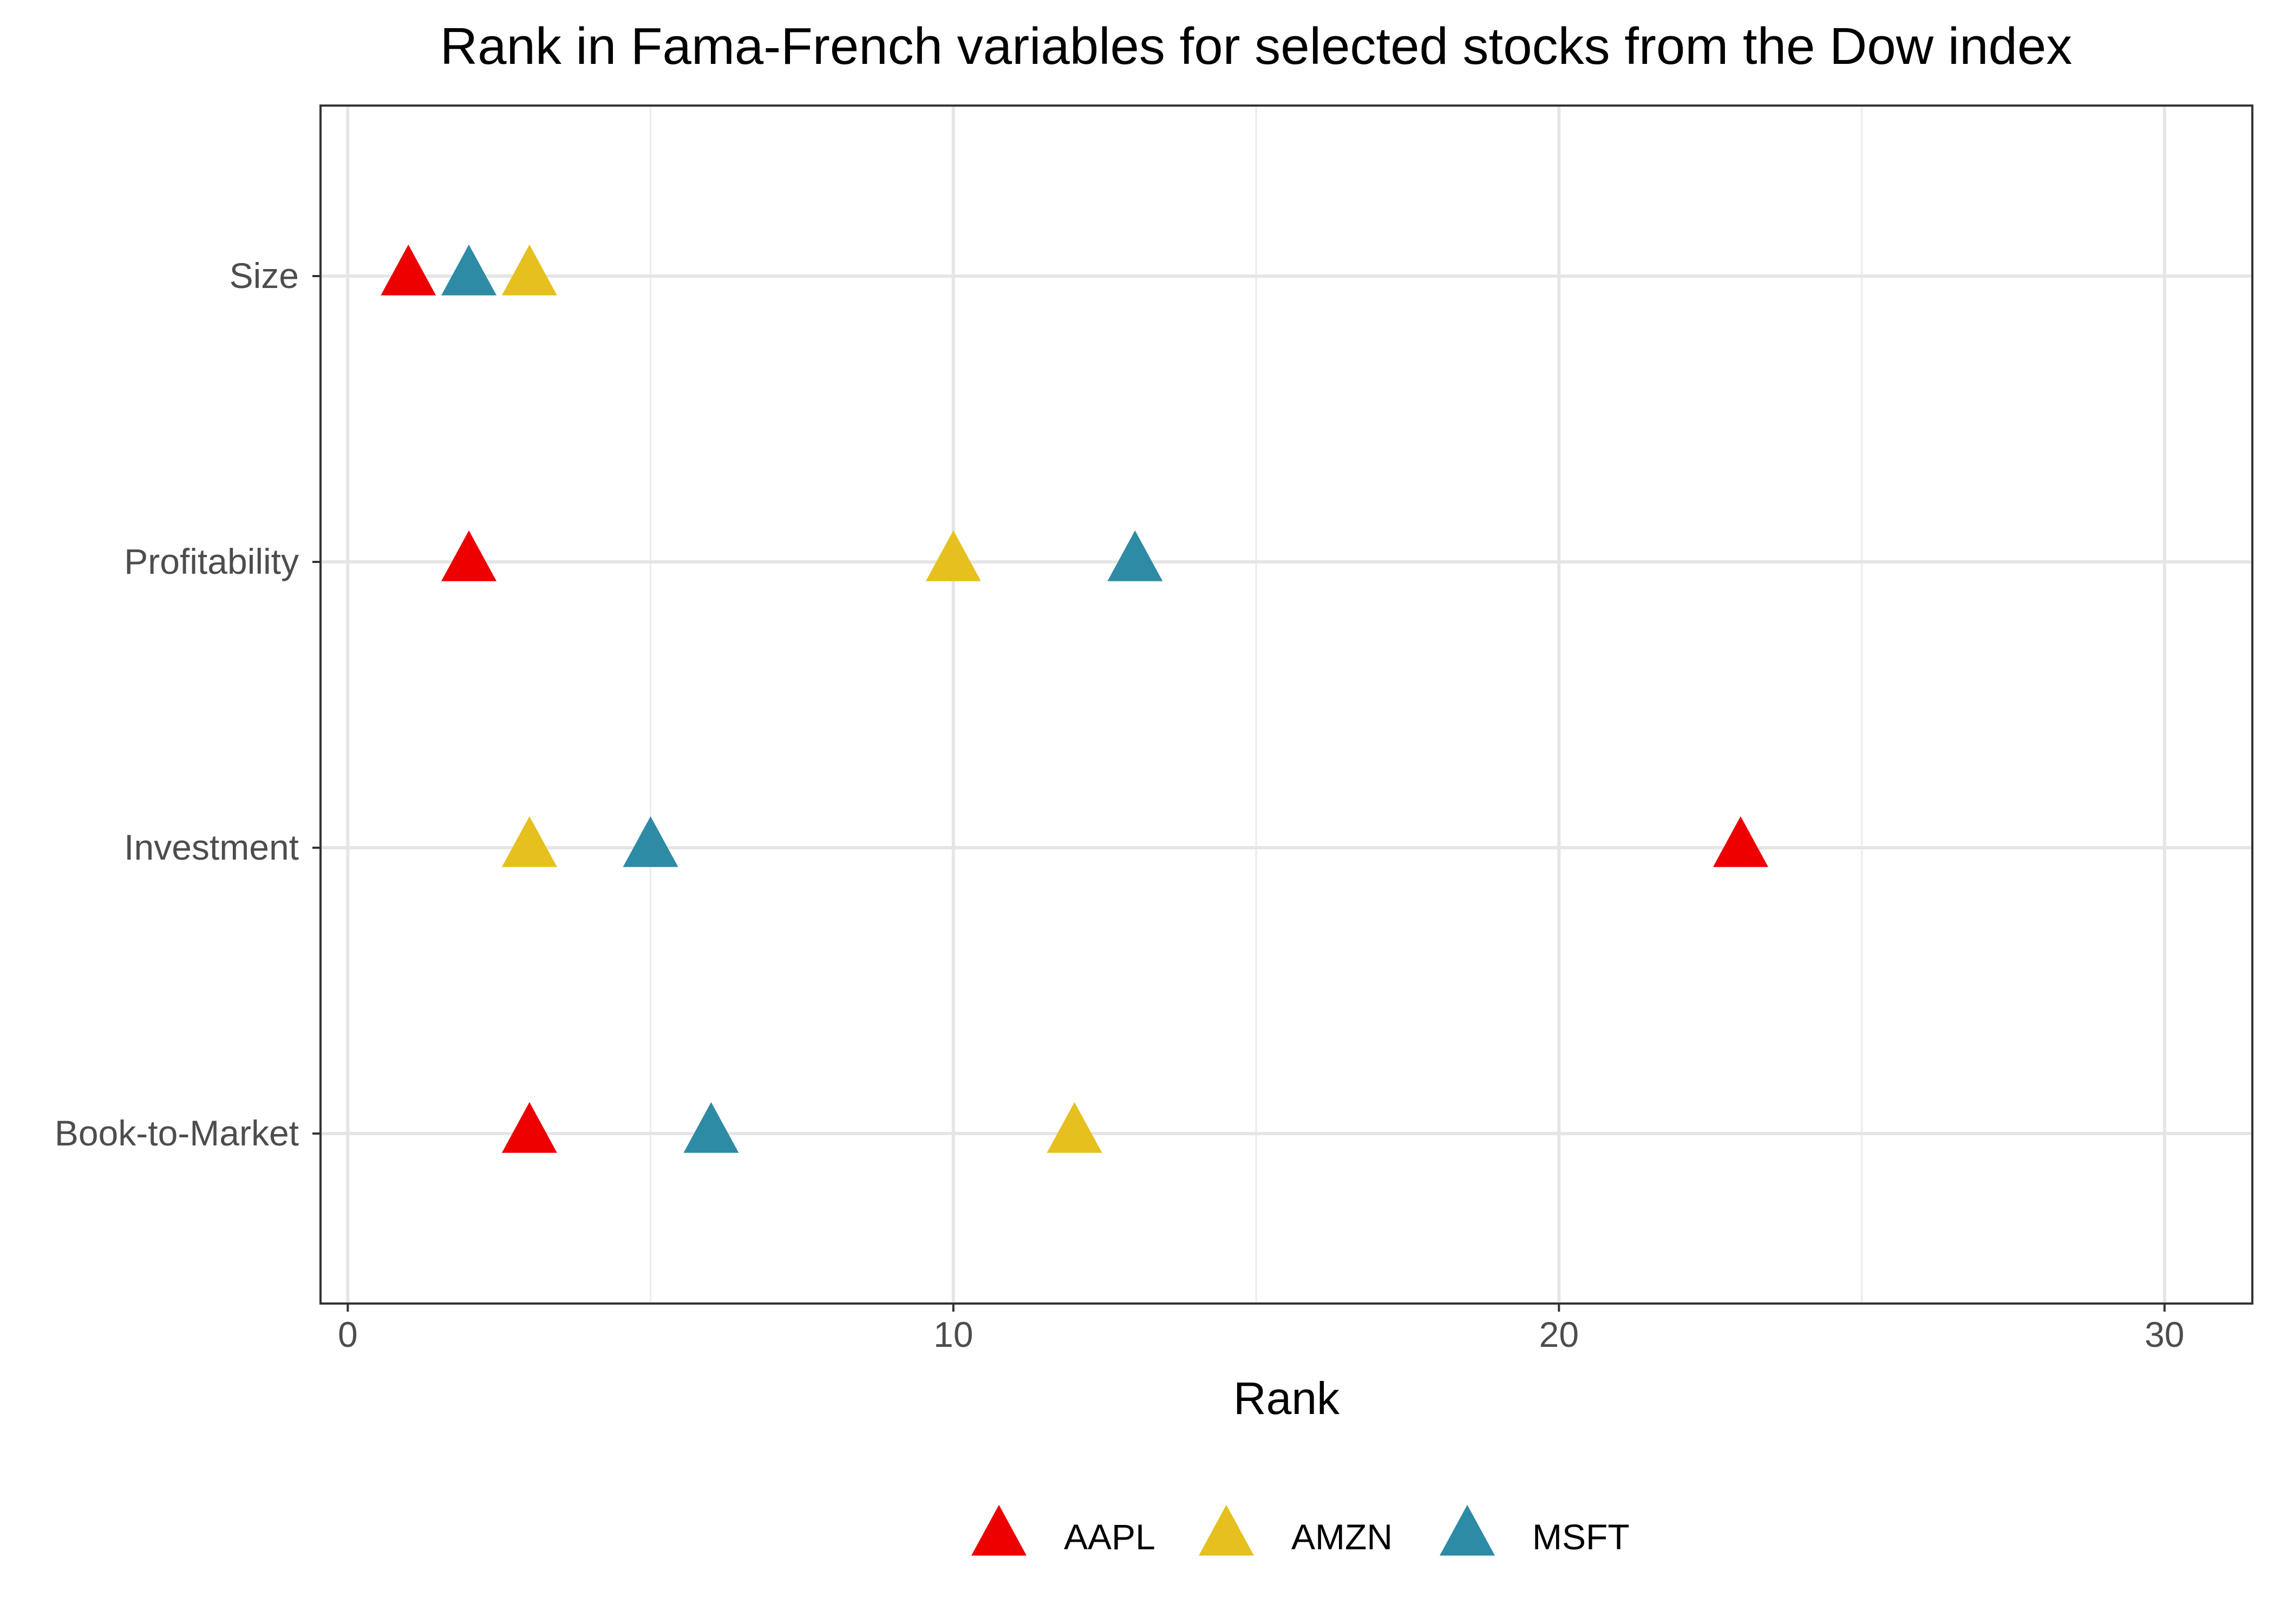 This screenshot has height=1624, width=2274. Describe the element at coordinates (1581, 1537) in the screenshot. I see `legend-label-msft: MSFT` at that location.